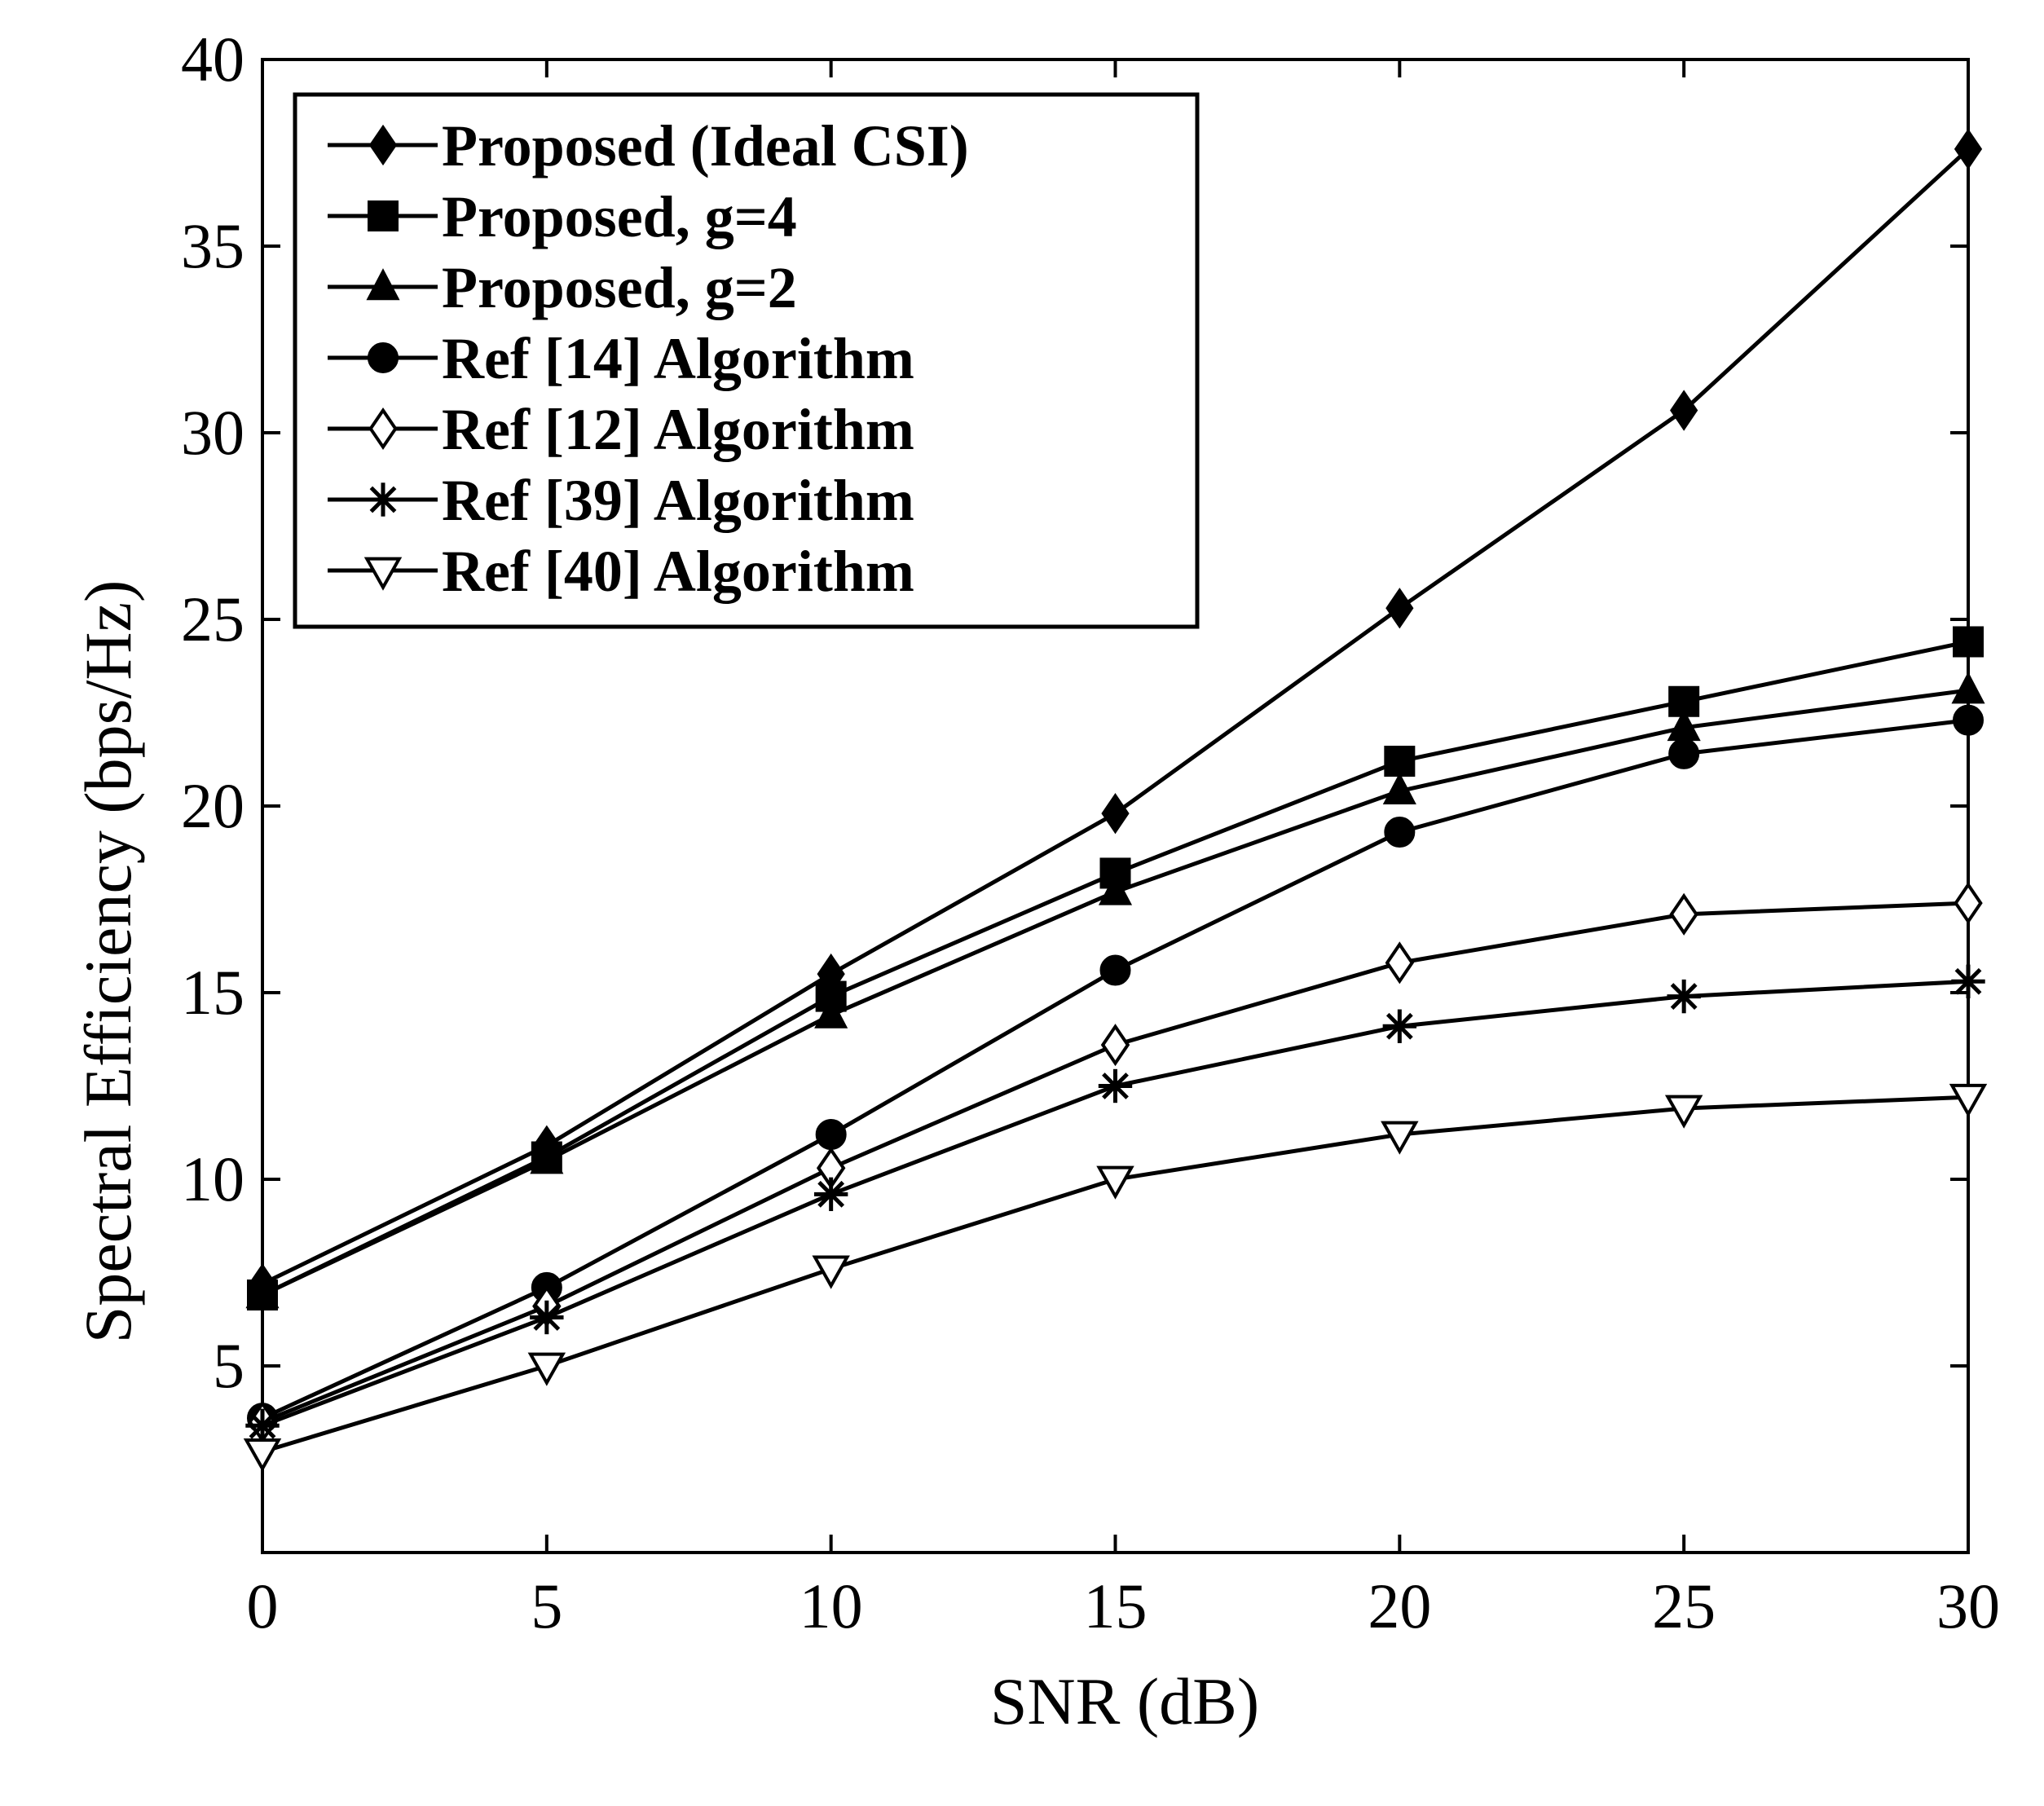  Describe the element at coordinates (108, 962) in the screenshot. I see `y-axis-label: Spectral Efficiency (bps/Hz)` at that location.